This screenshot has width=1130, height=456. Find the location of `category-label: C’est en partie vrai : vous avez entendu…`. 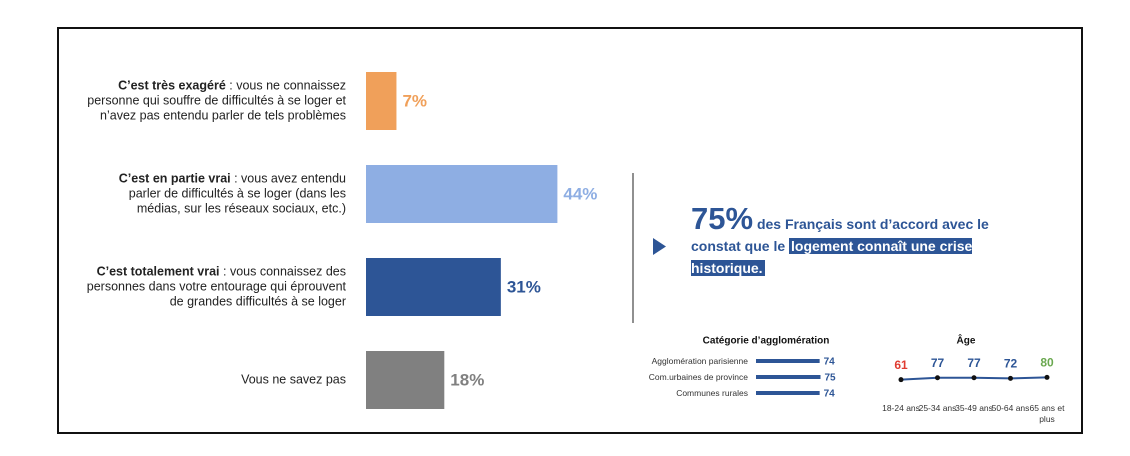

category-label: C’est en partie vrai : vous avez entendu… is located at coordinates (215, 194).